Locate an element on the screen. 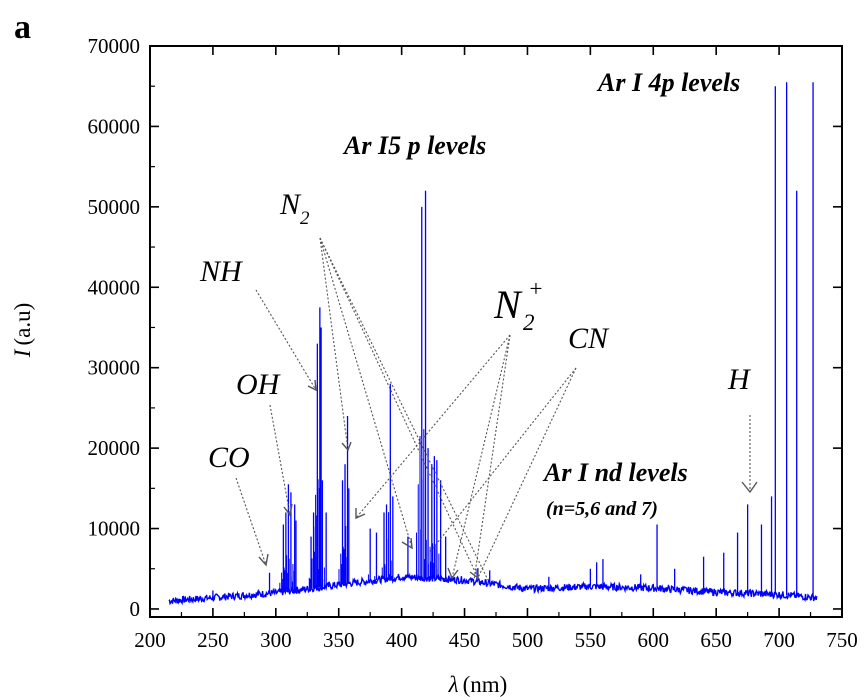 The width and height of the screenshot is (864, 697). y-tick-label: 20000 is located at coordinates (114, 448).